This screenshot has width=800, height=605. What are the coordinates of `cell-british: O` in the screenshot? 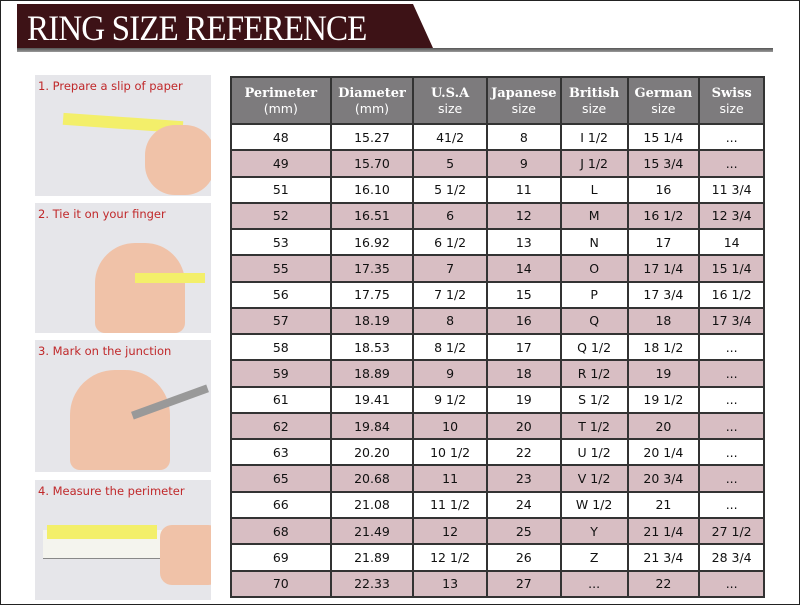 It's located at (594, 268).